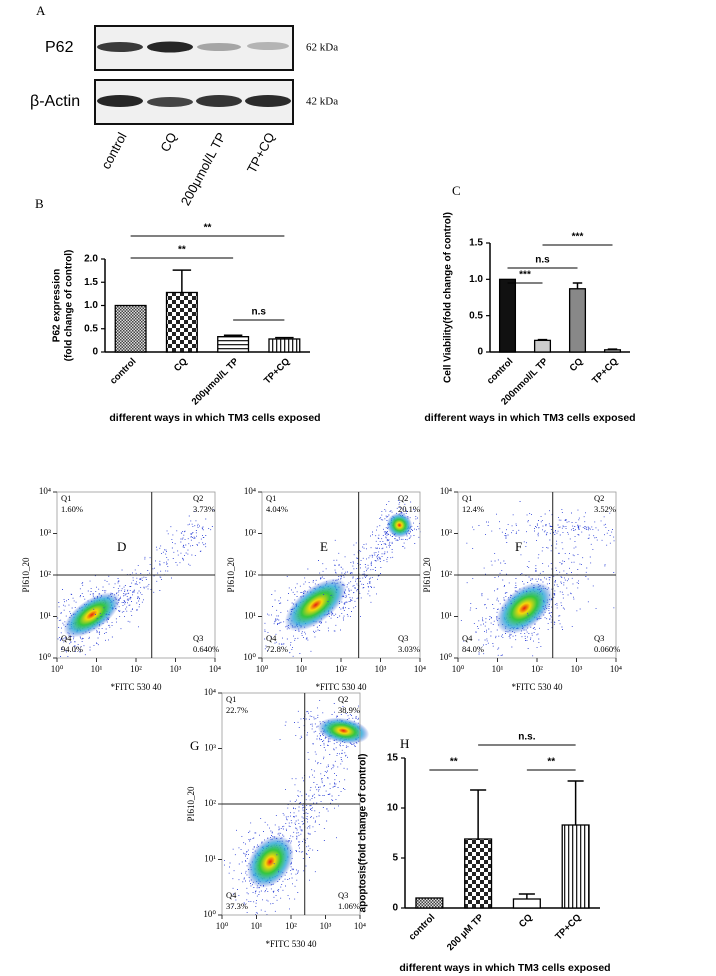 This screenshot has height=976, width=716. I want to click on x-axis-label: *FITC 530 40, so click(291, 944).